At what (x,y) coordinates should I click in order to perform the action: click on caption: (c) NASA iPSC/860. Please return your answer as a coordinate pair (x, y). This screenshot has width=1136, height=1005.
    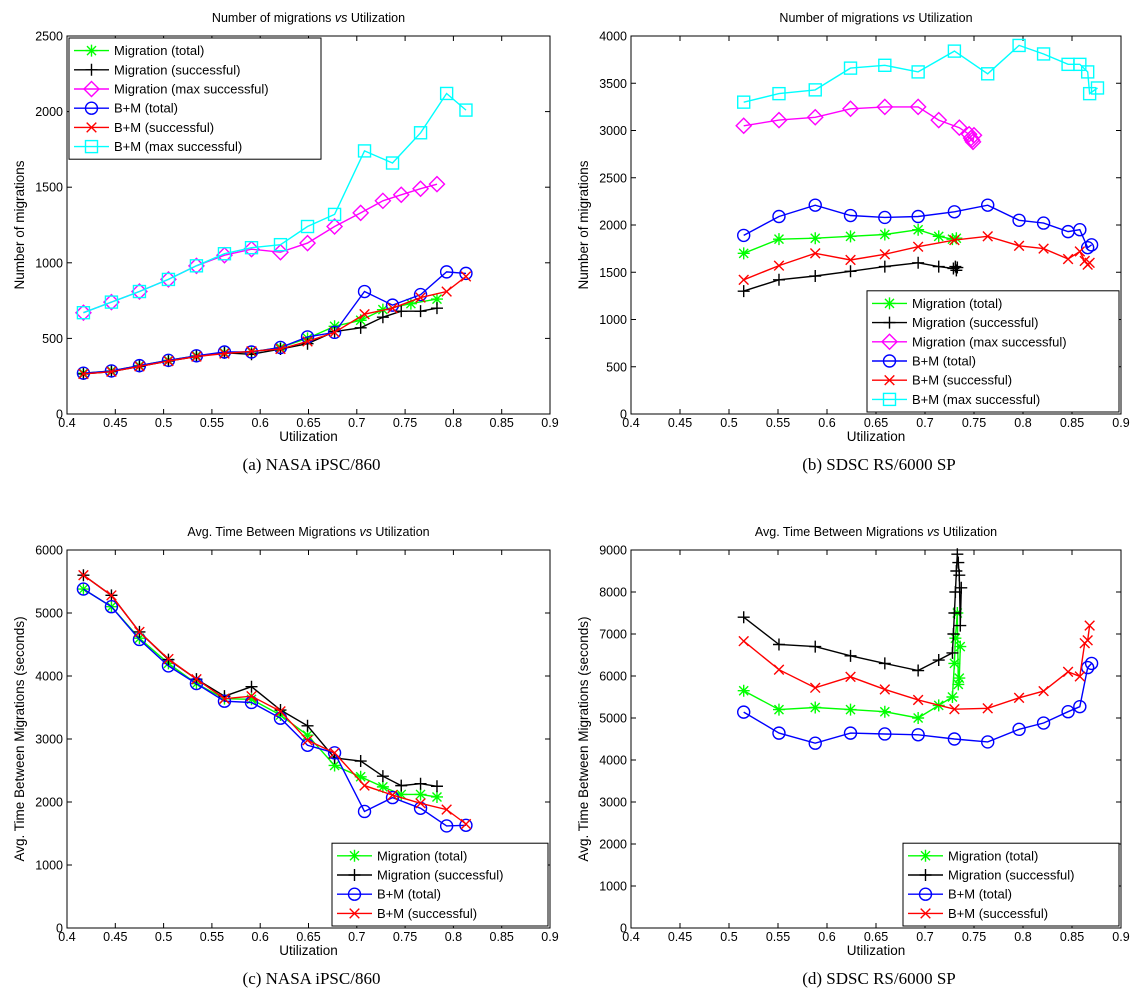
    Looking at the image, I should click on (312, 978).